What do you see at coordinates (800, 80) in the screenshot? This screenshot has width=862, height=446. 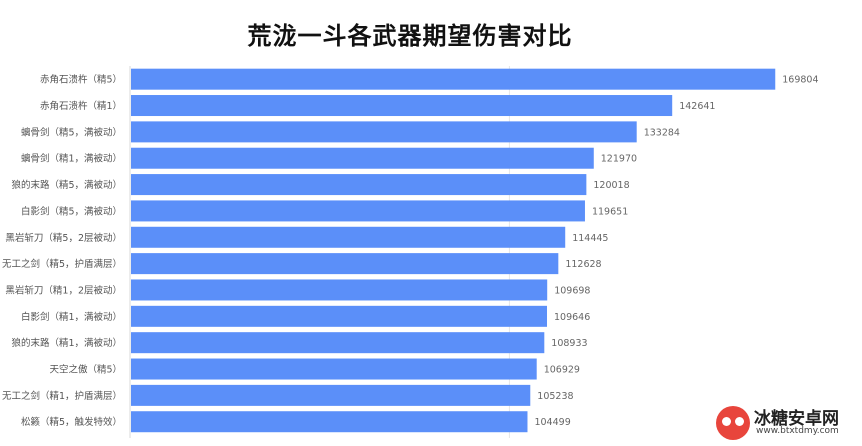 I see `value-label: 169804` at bounding box center [800, 80].